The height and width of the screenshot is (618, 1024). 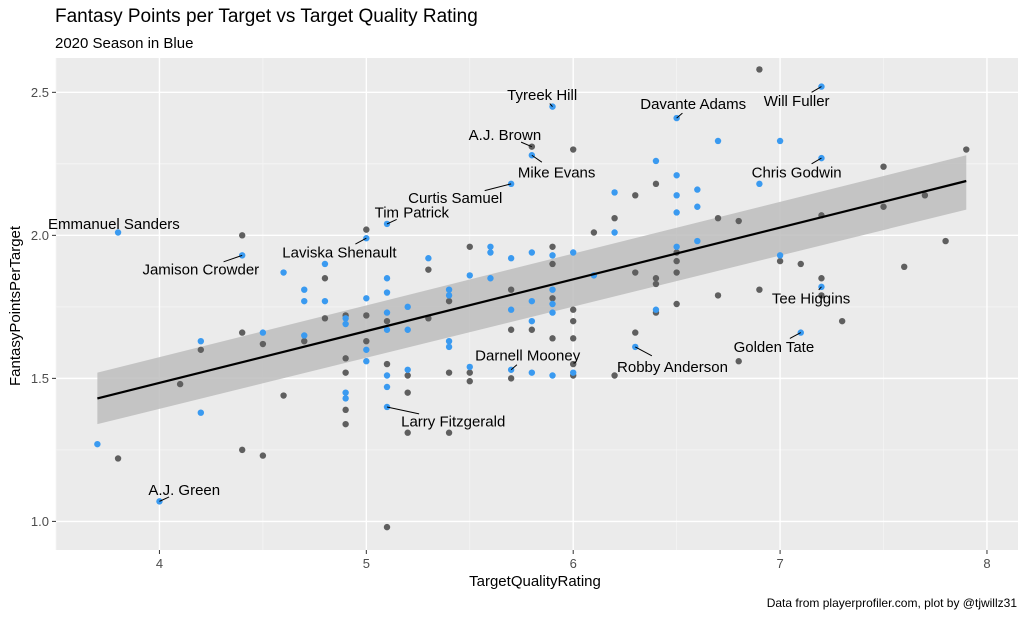 I want to click on x-tick-label: 8, so click(x=986, y=563).